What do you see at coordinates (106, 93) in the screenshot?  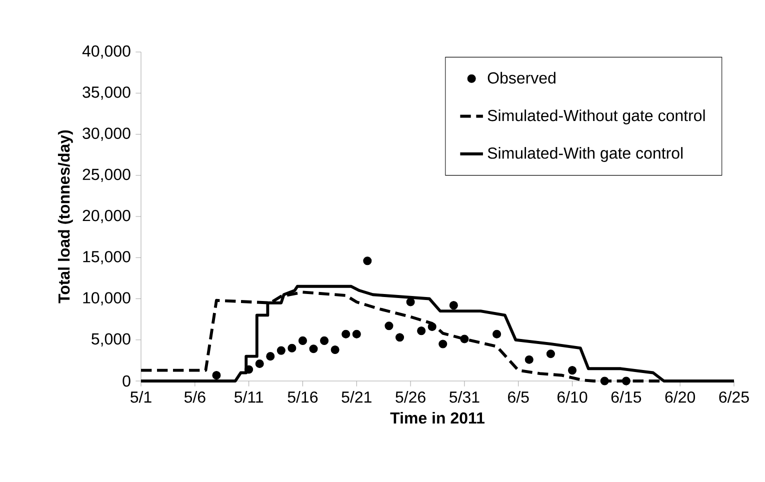 I see `y-tick-label: 35,000` at bounding box center [106, 93].